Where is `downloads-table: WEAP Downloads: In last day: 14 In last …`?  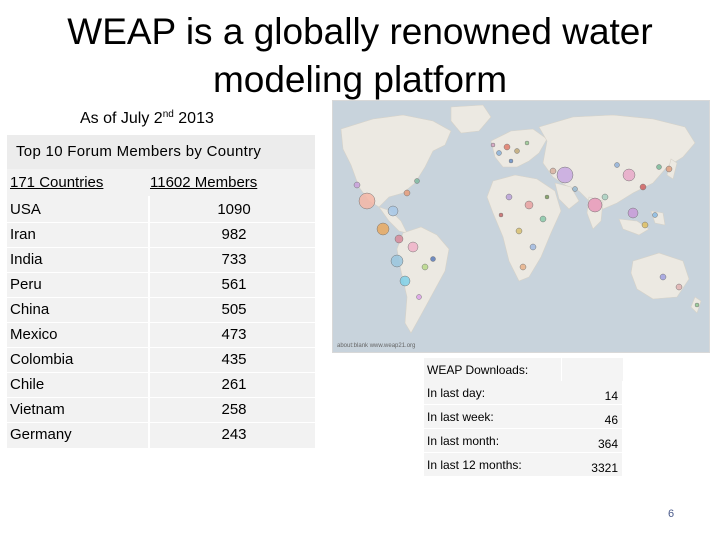
downloads-table: WEAP Downloads: In last day: 14 In last … is located at coordinates (523, 417).